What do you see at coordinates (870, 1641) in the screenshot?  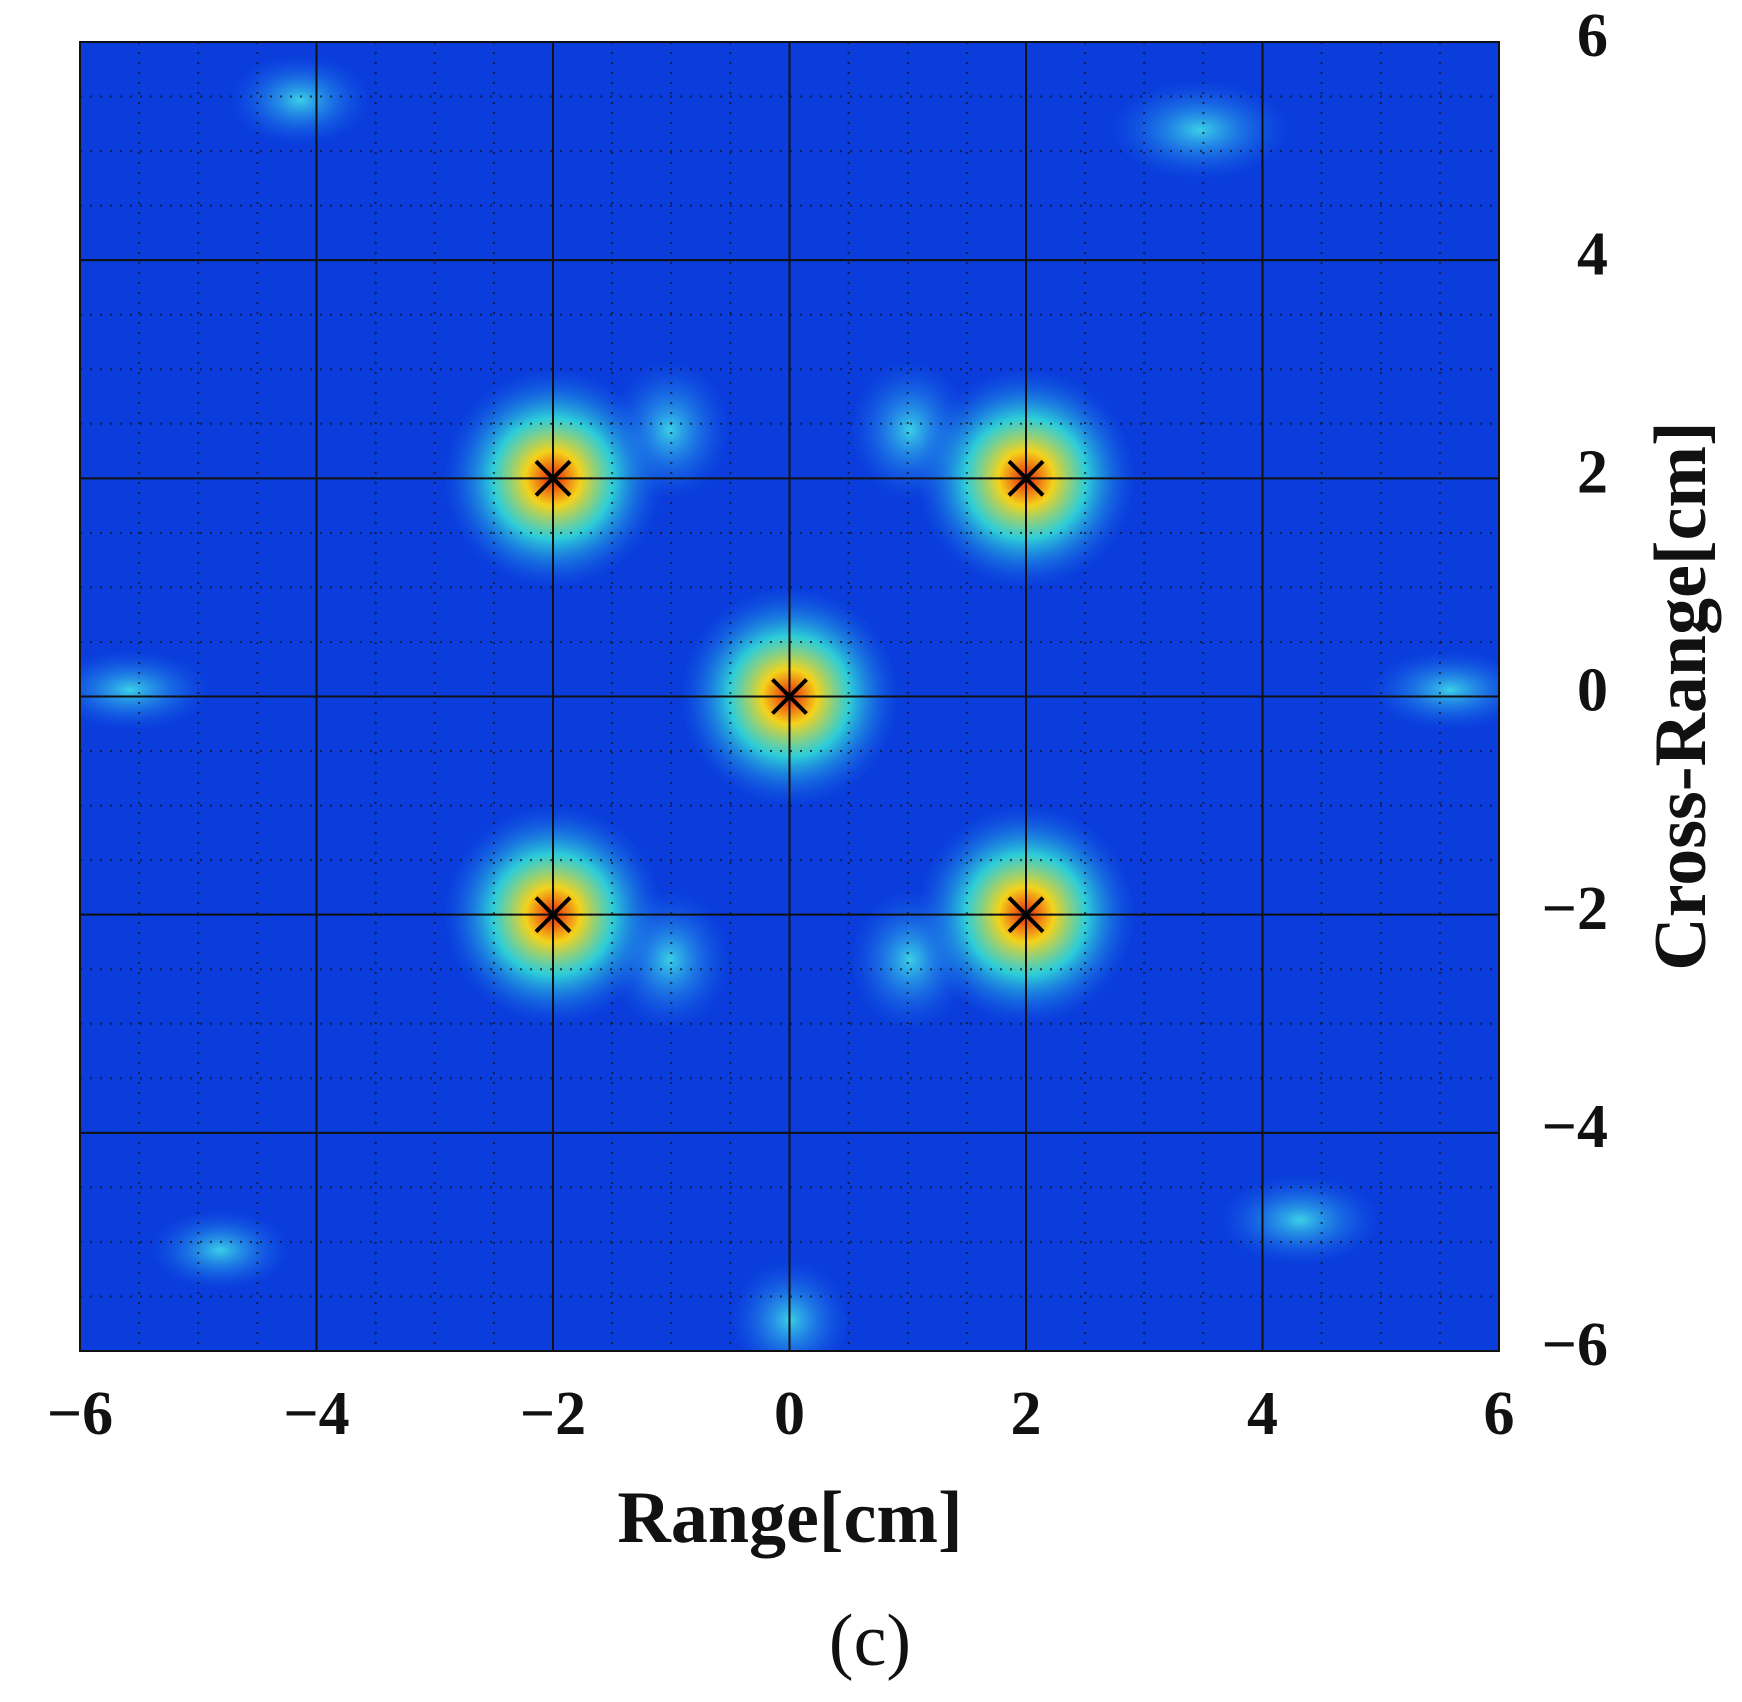 I see `caption: (c)` at bounding box center [870, 1641].